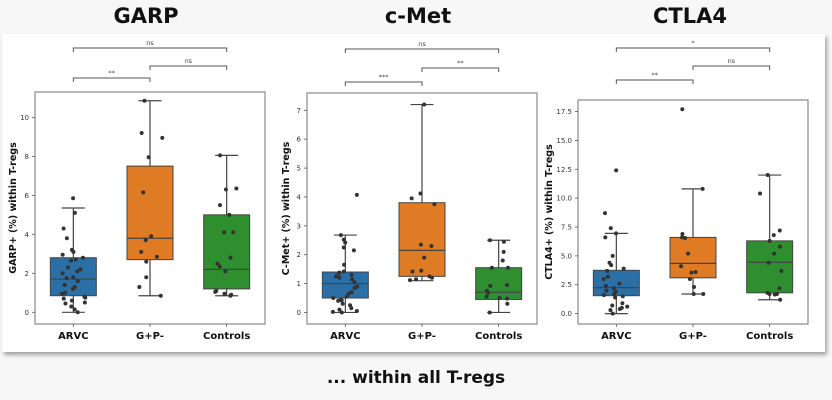 Image resolution: width=832 pixels, height=400 pixels. I want to click on significance-bracket: ns, so click(422, 46).